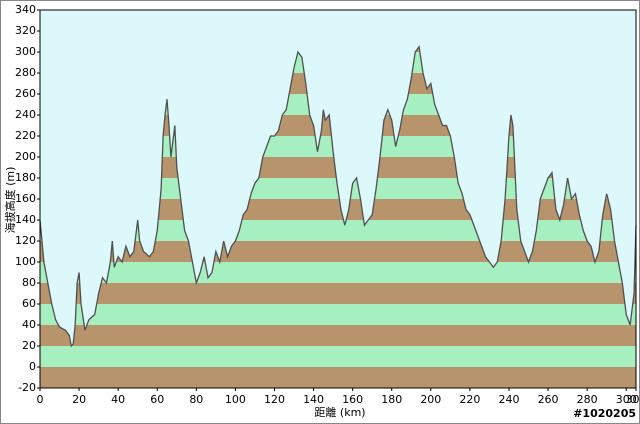  Describe the element at coordinates (339, 412) in the screenshot. I see `x-axis-label: 距離 (km)` at that location.